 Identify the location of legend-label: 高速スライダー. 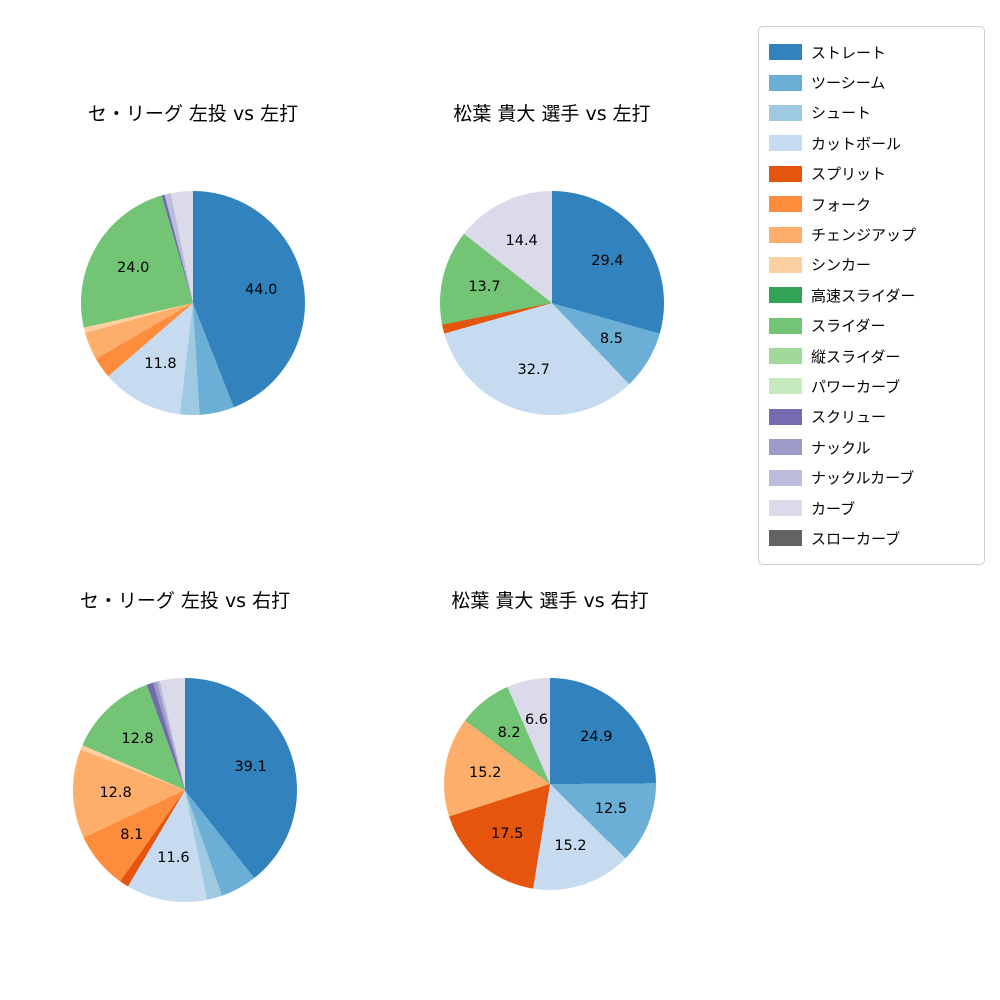
(863, 295).